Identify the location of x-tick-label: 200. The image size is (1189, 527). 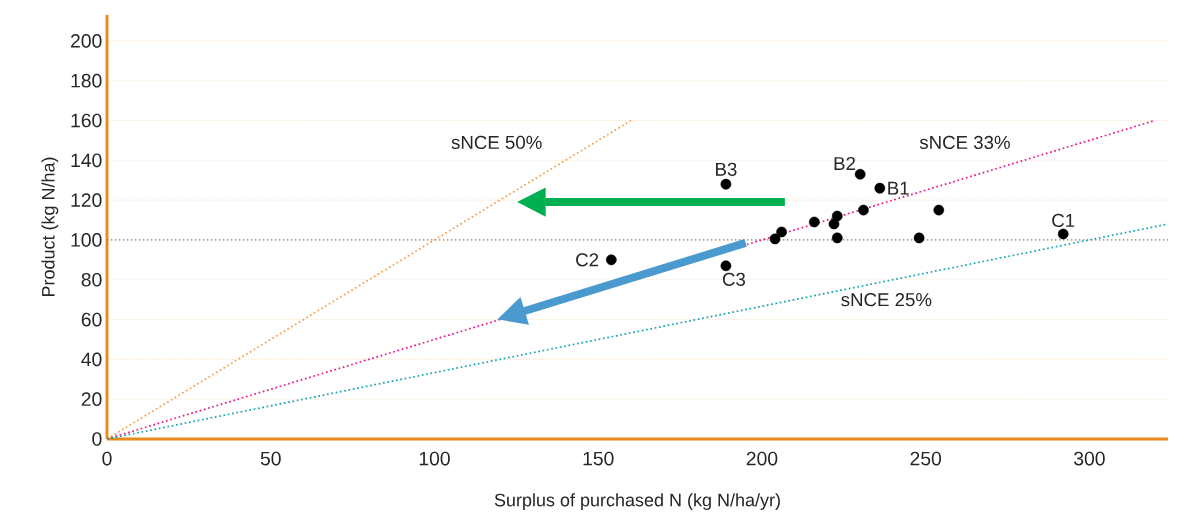
(762, 458).